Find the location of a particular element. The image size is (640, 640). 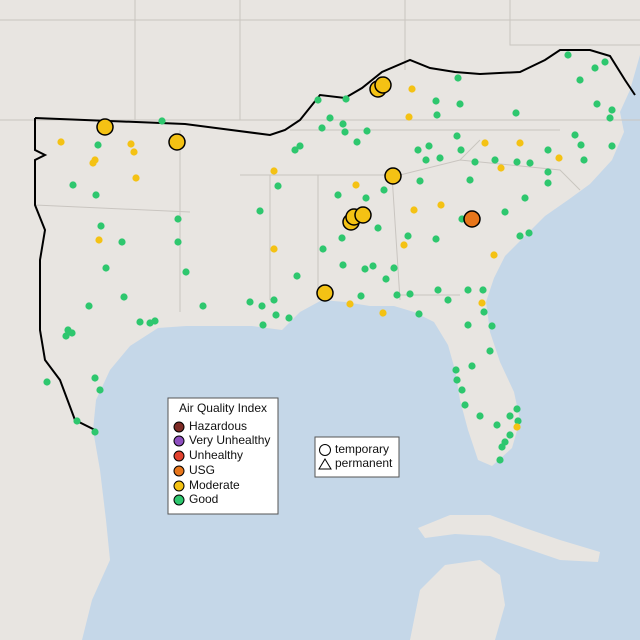

legend-label: Unhealthy is located at coordinates (216, 455).